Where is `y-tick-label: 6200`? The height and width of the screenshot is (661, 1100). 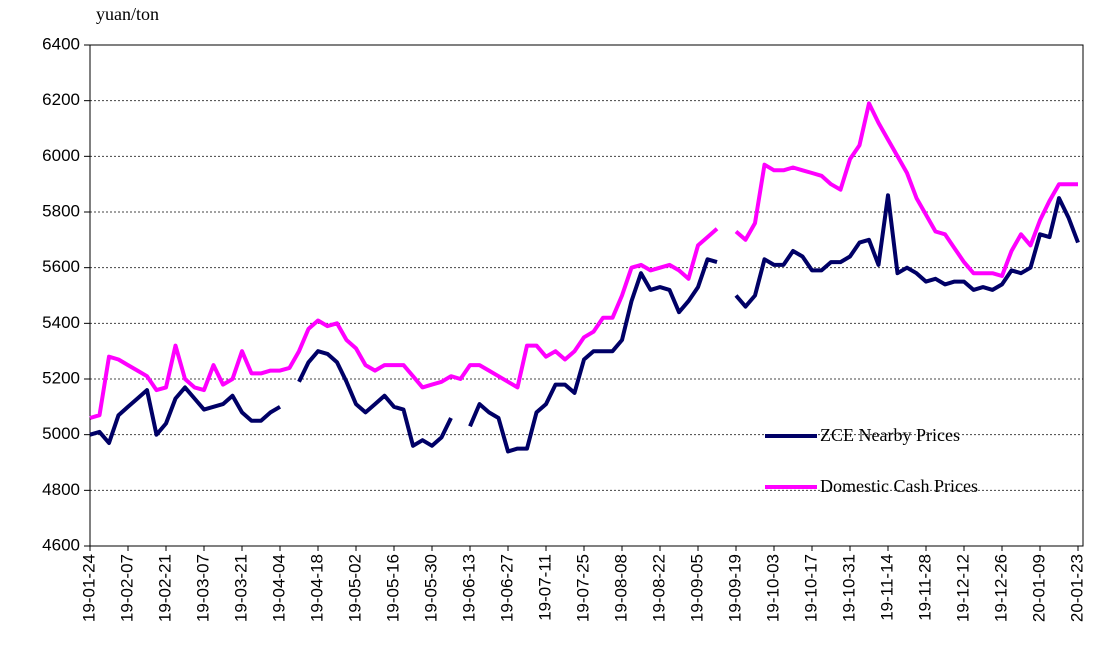 y-tick-label: 6200 is located at coordinates (61, 99).